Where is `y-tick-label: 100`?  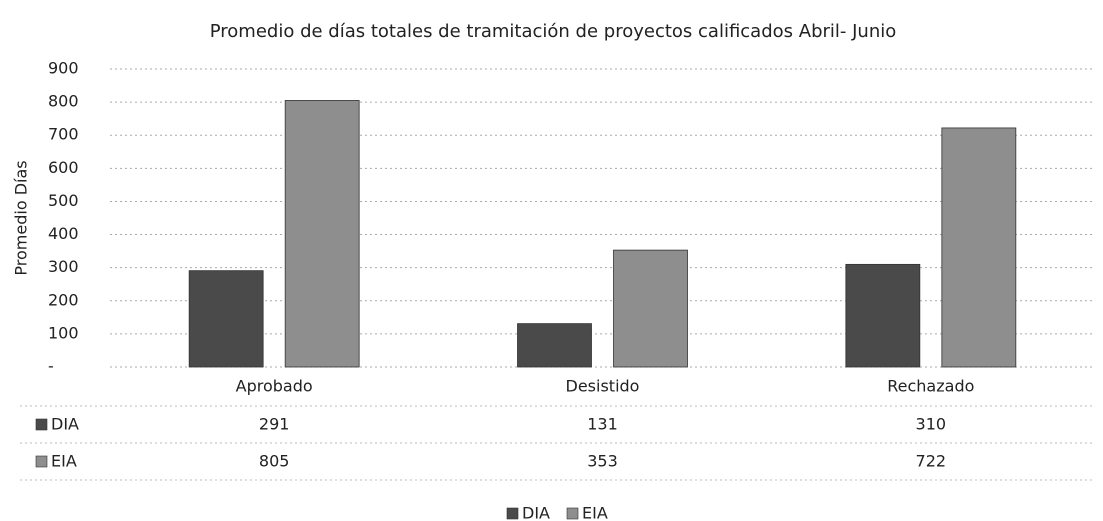 y-tick-label: 100 is located at coordinates (63, 332).